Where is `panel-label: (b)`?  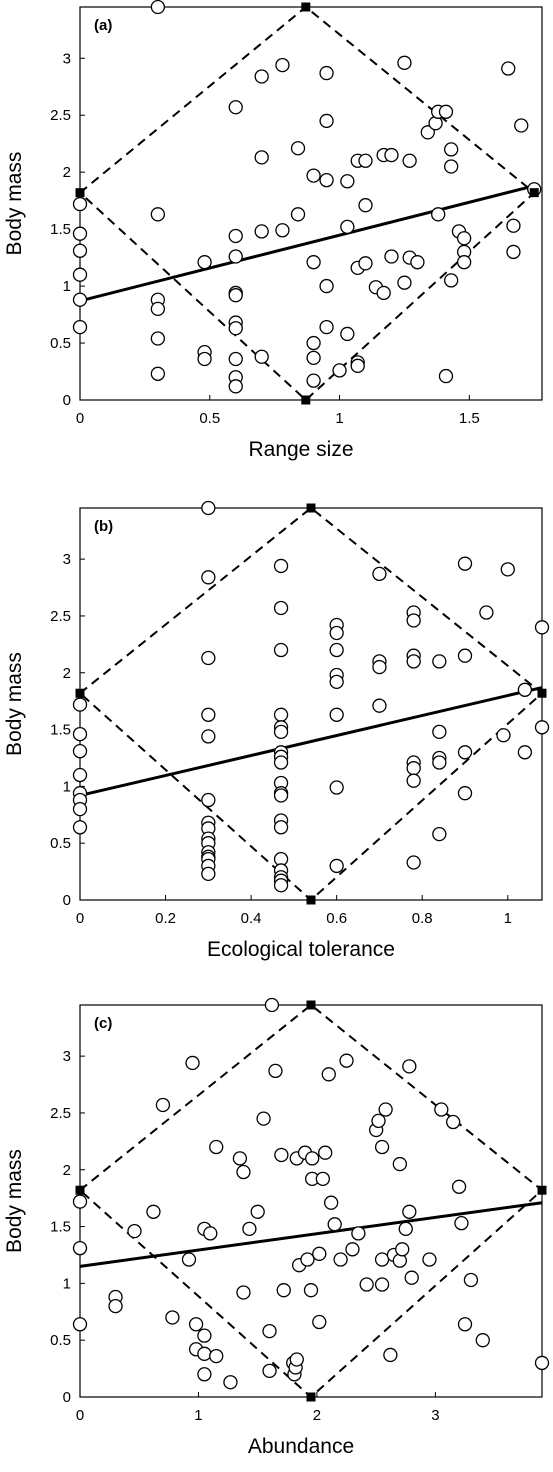
panel-label: (b) is located at coordinates (103, 526).